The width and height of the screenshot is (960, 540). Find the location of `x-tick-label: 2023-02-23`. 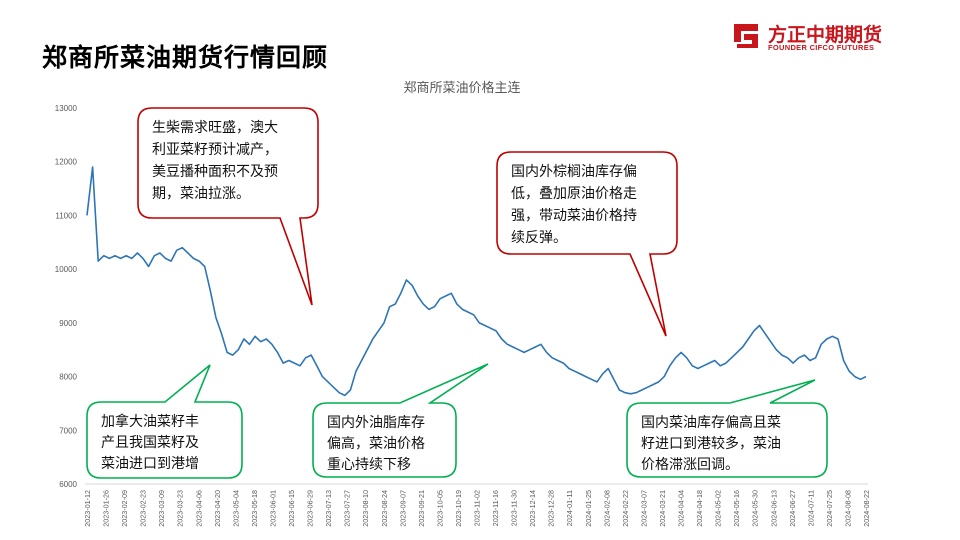

x-tick-label: 2023-02-23 is located at coordinates (143, 508).